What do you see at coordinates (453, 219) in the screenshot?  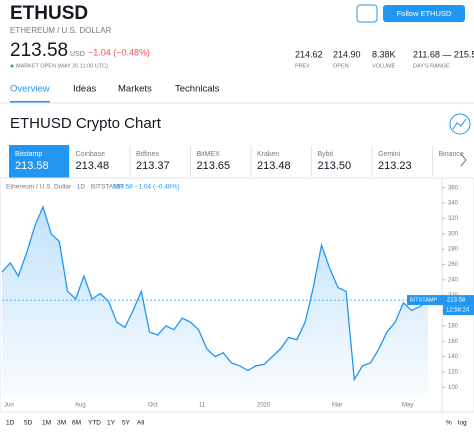 I see `y-tick-label: 320` at bounding box center [453, 219].